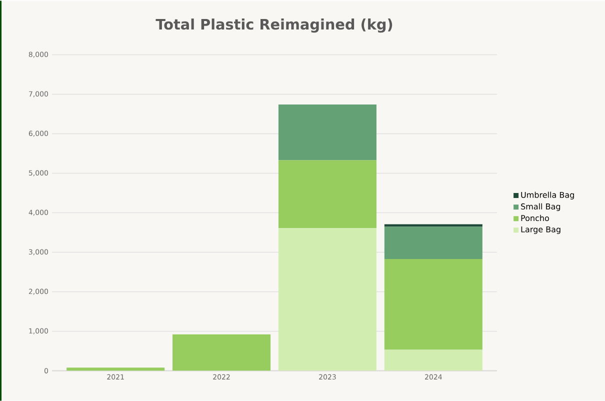 This screenshot has width=605, height=401. I want to click on legend-label: Small Bag, so click(540, 207).